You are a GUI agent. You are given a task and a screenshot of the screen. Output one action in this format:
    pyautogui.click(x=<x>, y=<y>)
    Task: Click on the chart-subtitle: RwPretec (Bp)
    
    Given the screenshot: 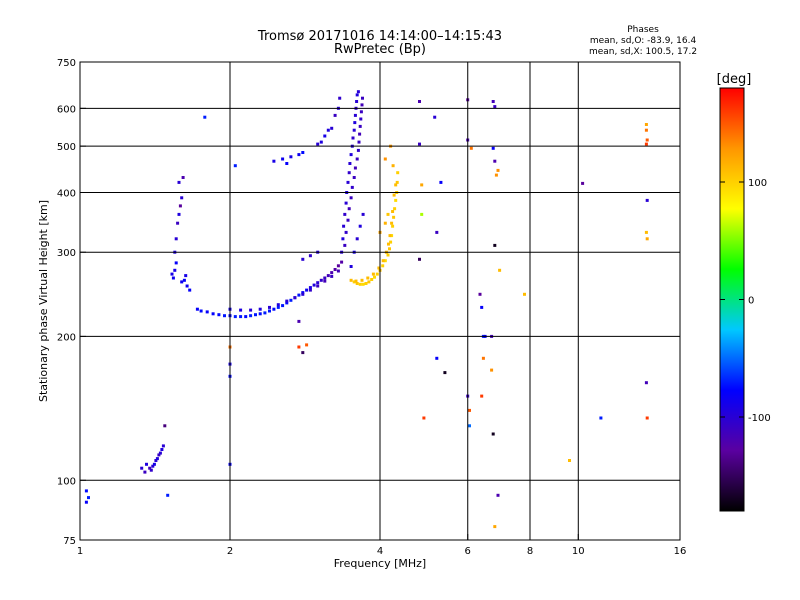 What is the action you would take?
    pyautogui.click(x=380, y=49)
    